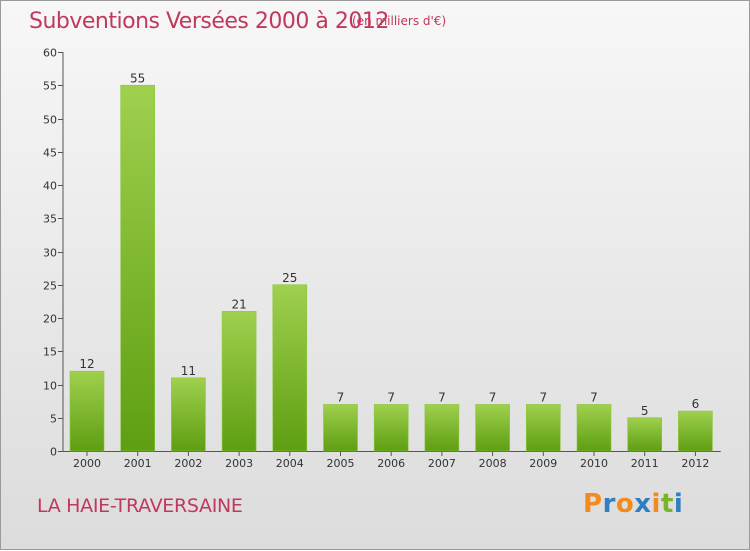 Image resolution: width=750 pixels, height=551 pixels. I want to click on x-tick-label: 2008, so click(493, 463).